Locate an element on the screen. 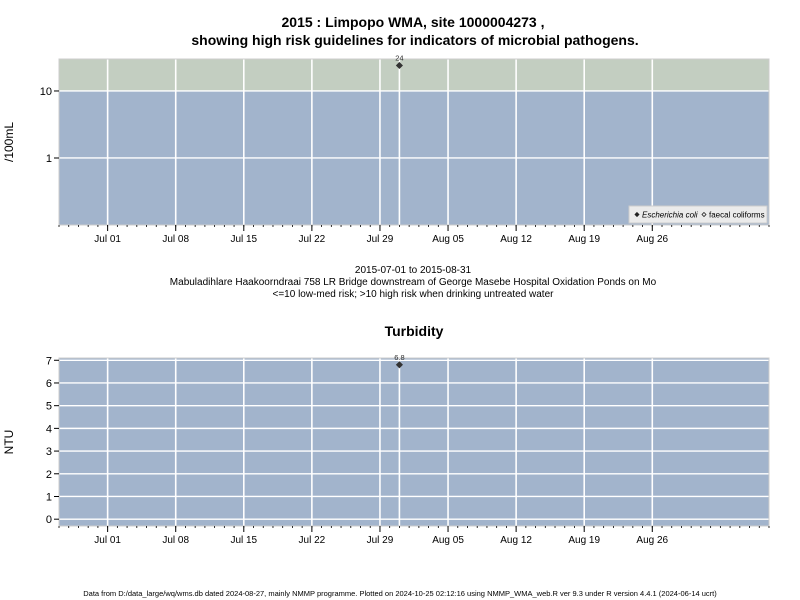 The image size is (800, 600). turbidity-panel-y-tick-label: 0 is located at coordinates (49, 520).